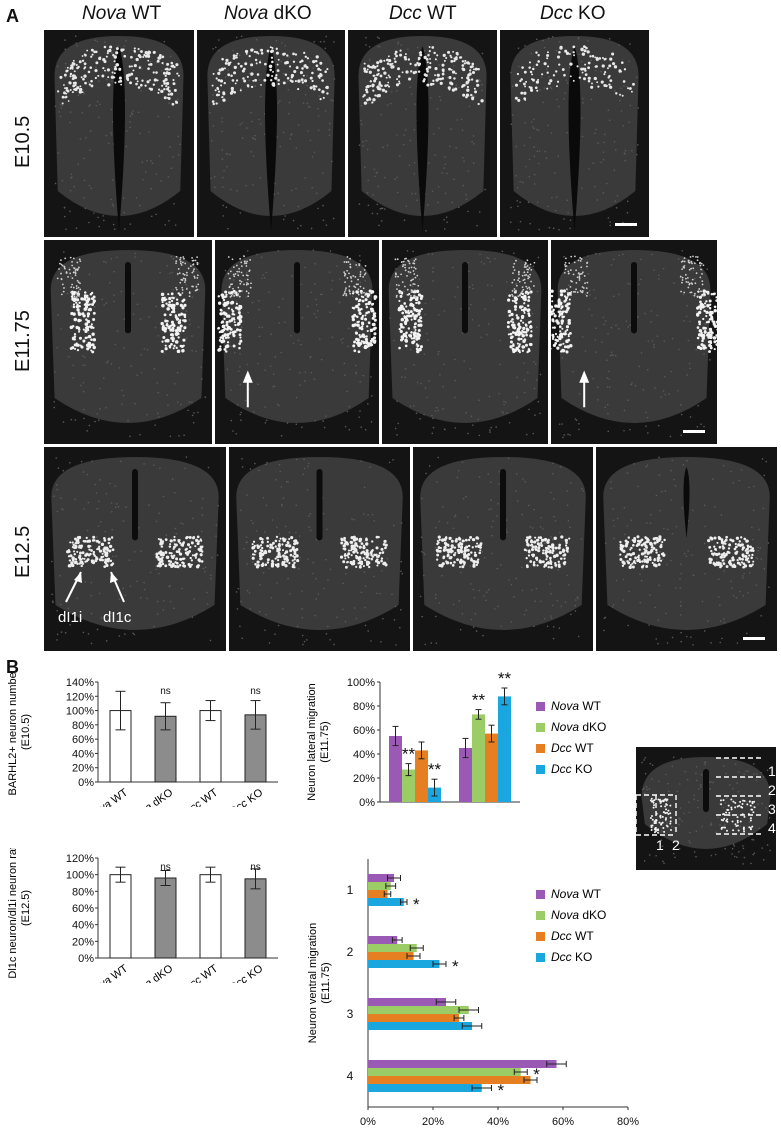  What do you see at coordinates (578, 915) in the screenshot?
I see `ventral-legend-label: Nova dKO` at bounding box center [578, 915].